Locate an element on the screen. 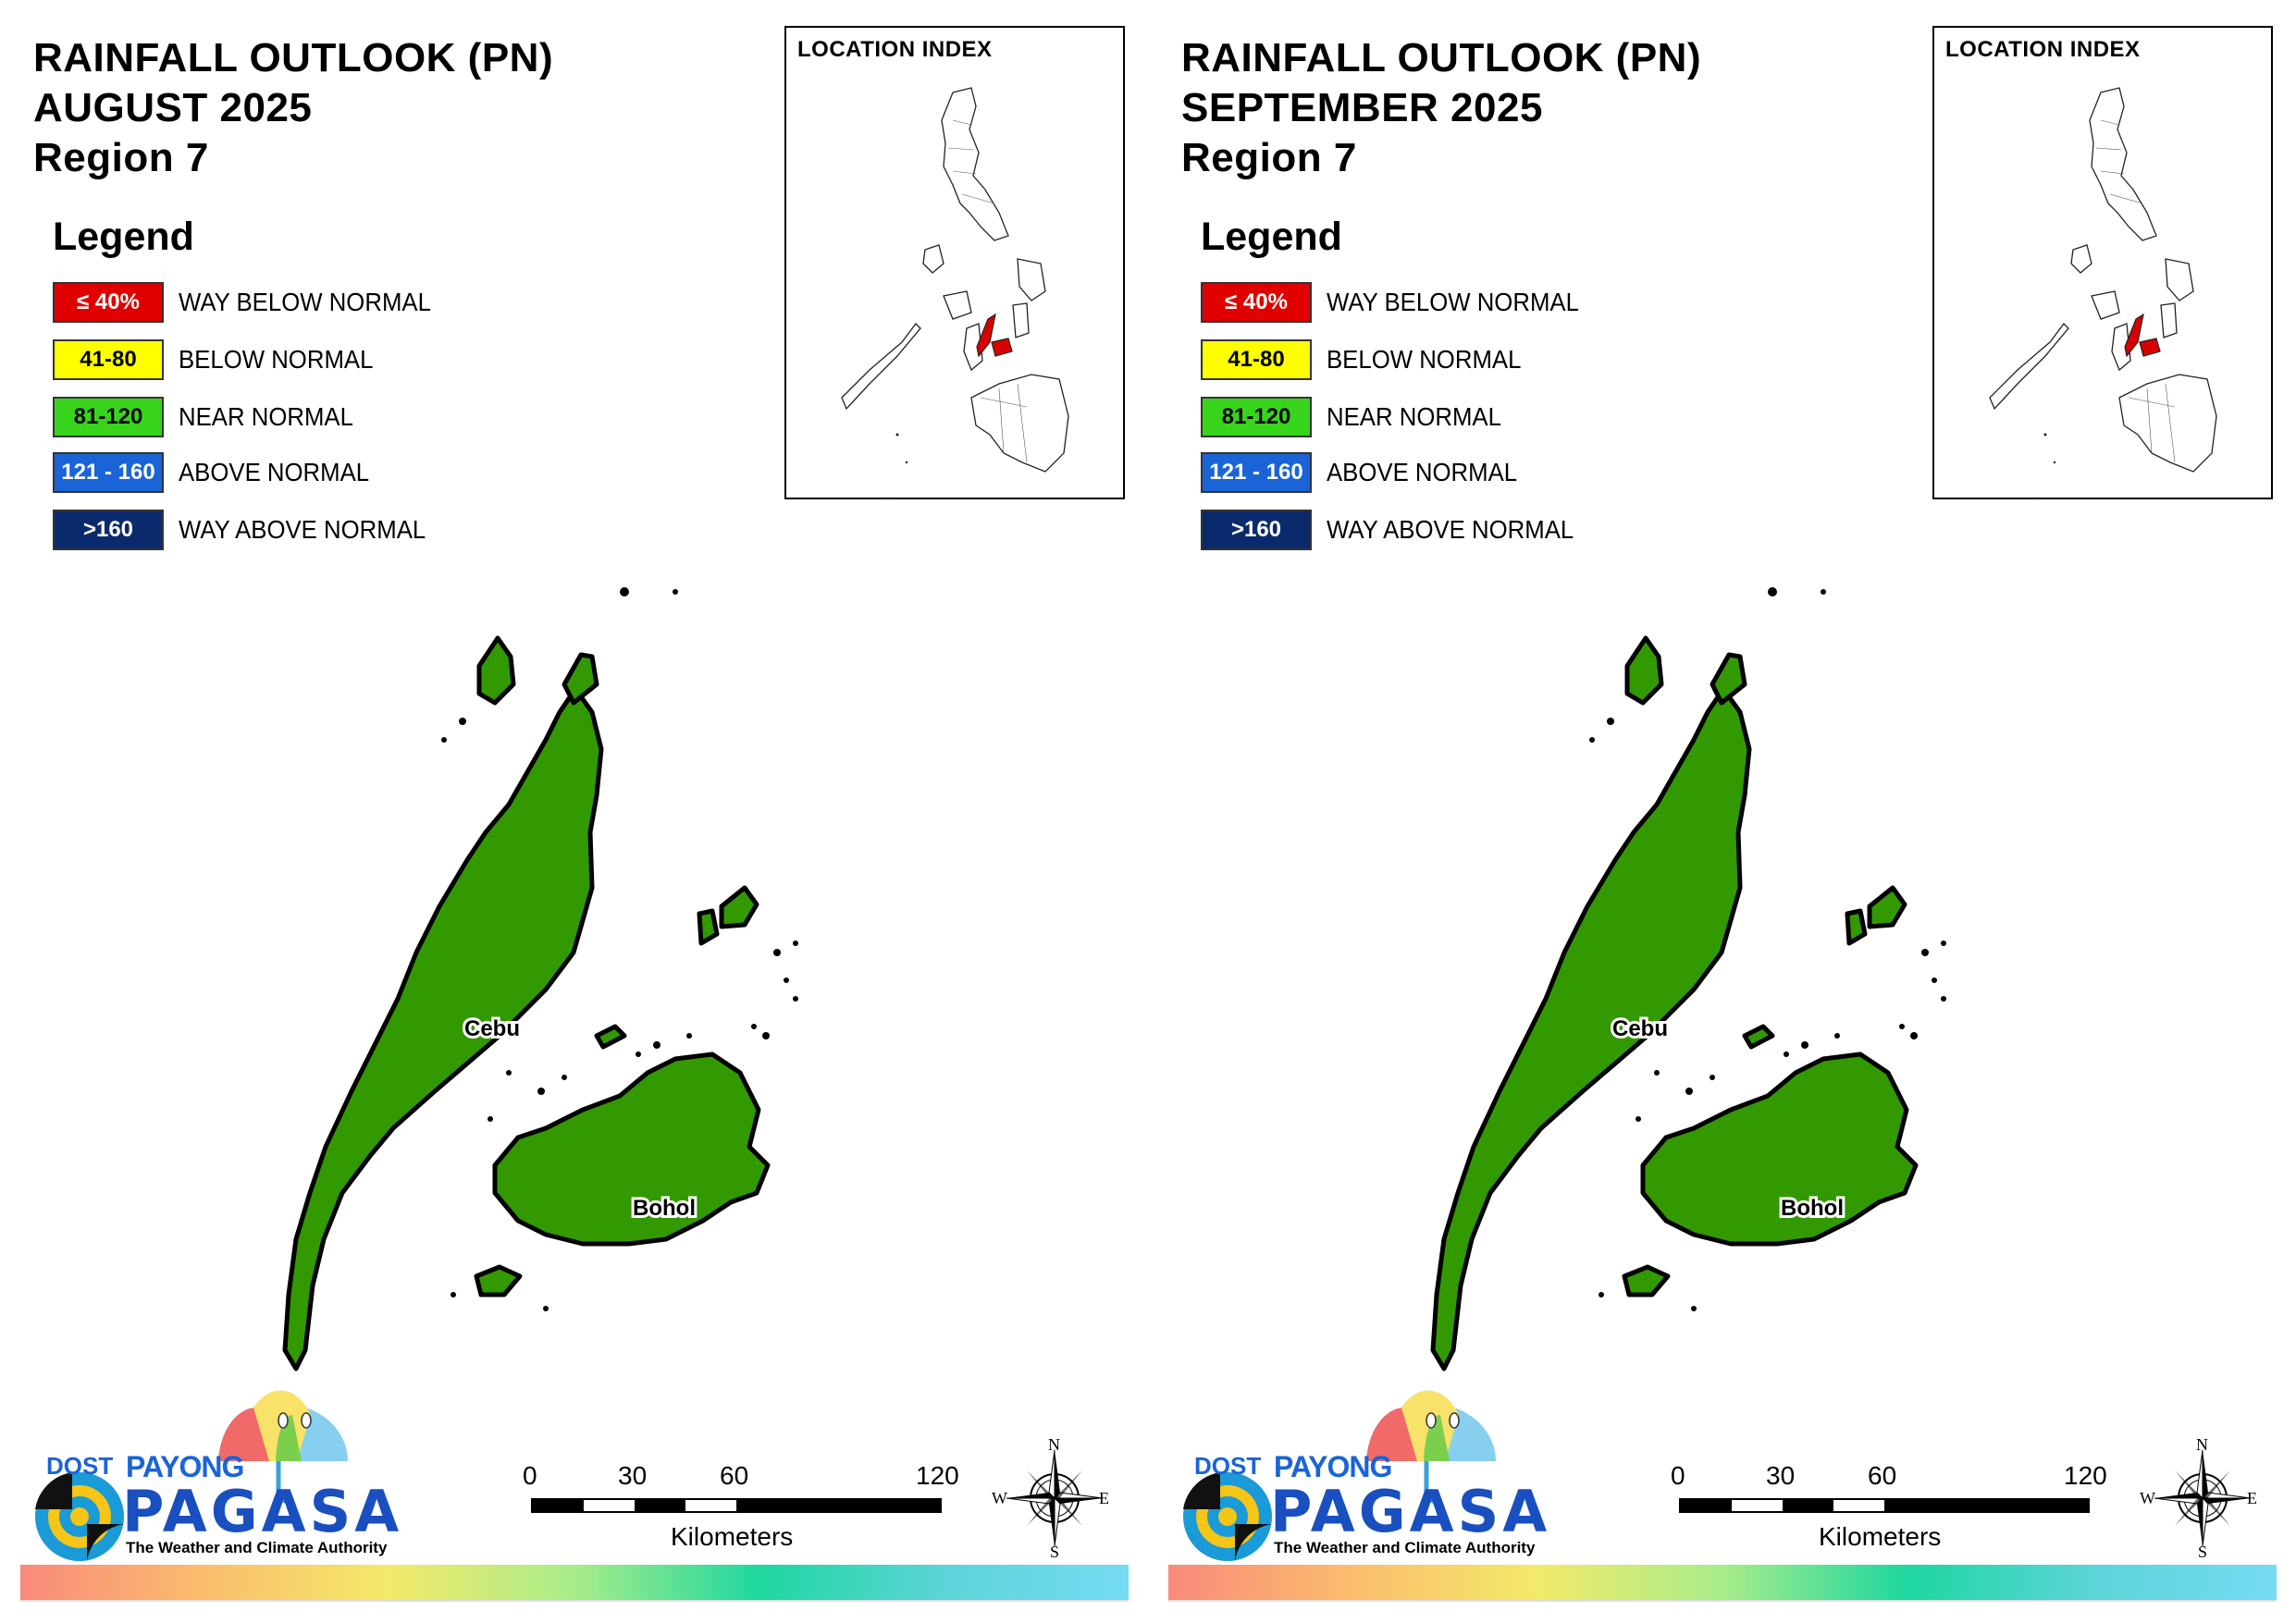 Image resolution: width=2296 pixels, height=1623 pixels. compass-rose-icon: N E S W is located at coordinates (2199, 1498).